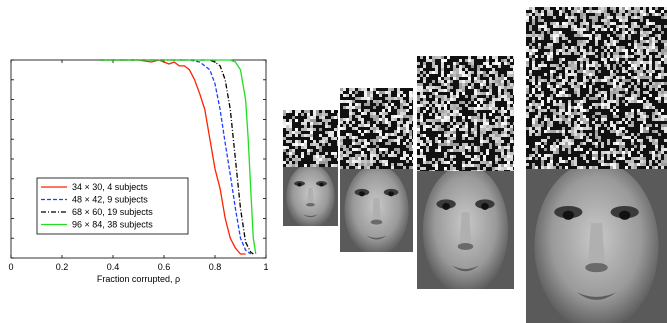 This screenshot has height=323, width=667. Describe the element at coordinates (62, 267) in the screenshot. I see `x-tick-label: 0.2` at that location.